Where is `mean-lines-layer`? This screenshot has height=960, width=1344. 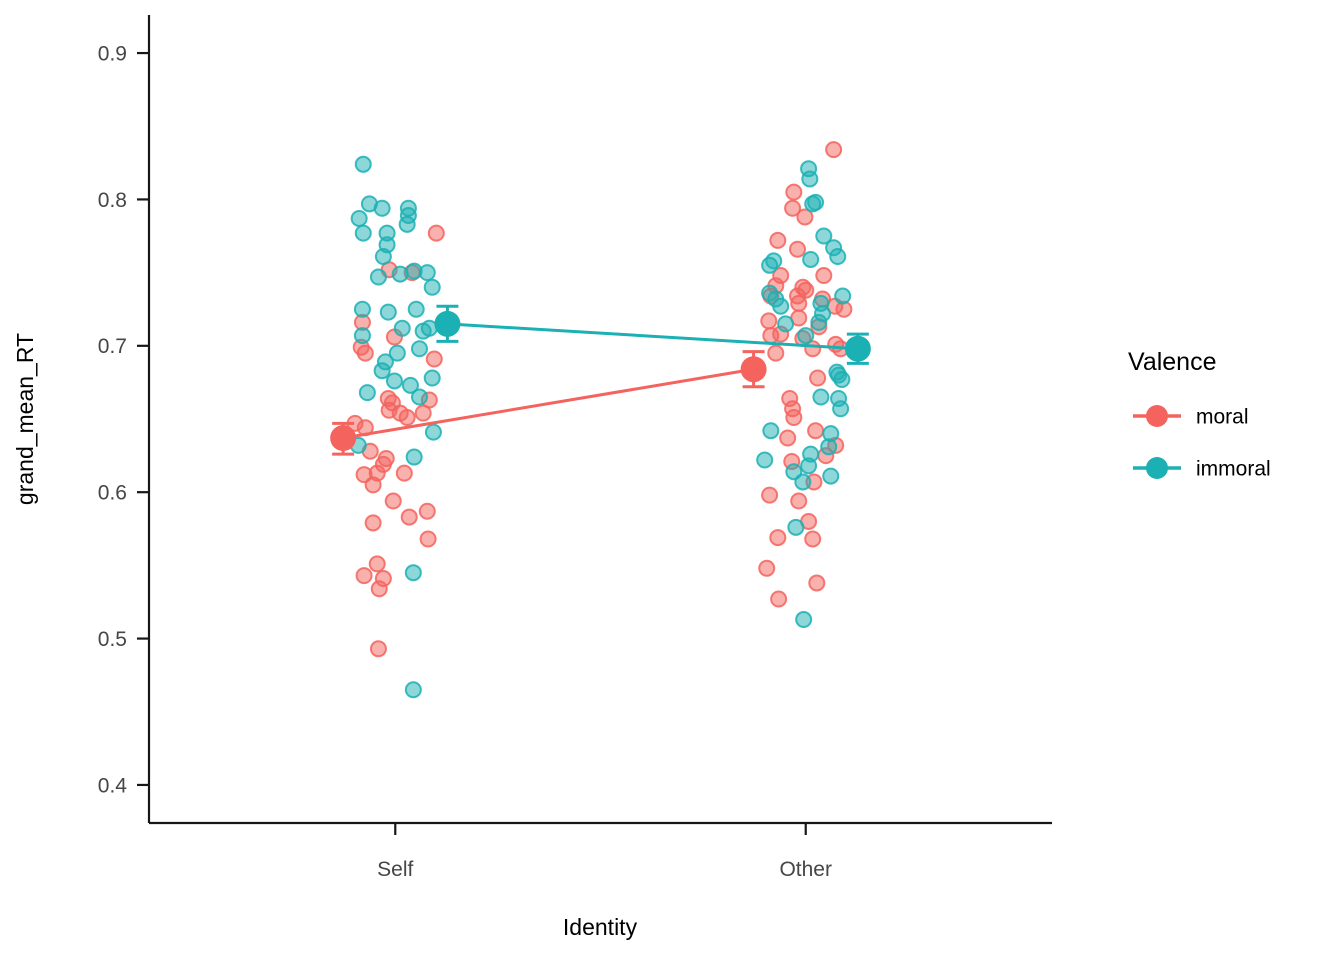
mean-lines-layer is located at coordinates (600, 381).